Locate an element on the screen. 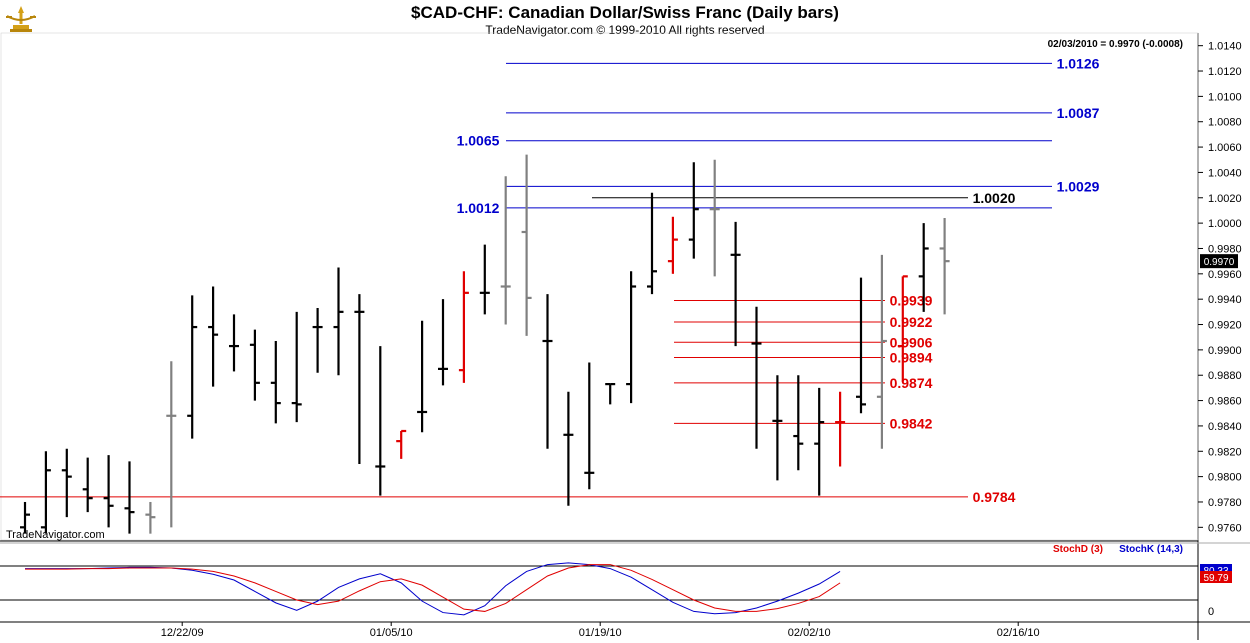  y-tick-label: 0.9980 is located at coordinates (1225, 249).